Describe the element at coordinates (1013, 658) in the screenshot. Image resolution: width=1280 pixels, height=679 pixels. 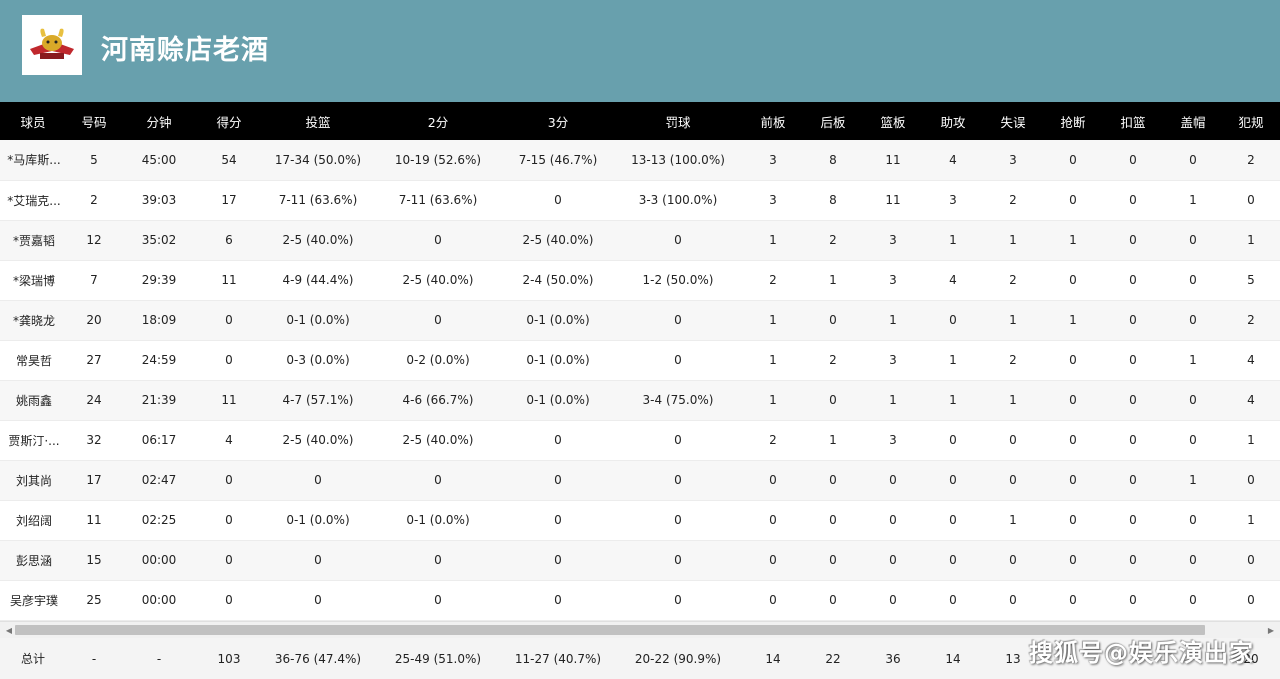
I see `totals-cell: 13` at that location.